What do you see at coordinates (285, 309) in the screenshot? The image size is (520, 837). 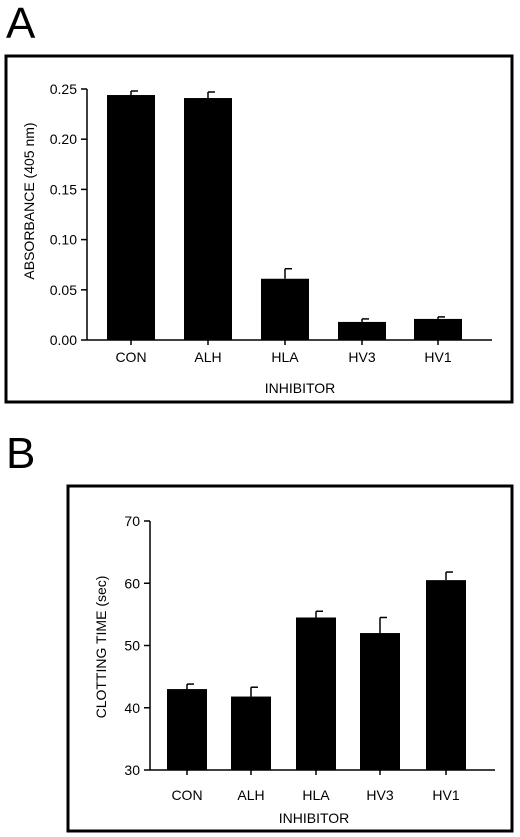 I see `chart-a-bar-hla` at bounding box center [285, 309].